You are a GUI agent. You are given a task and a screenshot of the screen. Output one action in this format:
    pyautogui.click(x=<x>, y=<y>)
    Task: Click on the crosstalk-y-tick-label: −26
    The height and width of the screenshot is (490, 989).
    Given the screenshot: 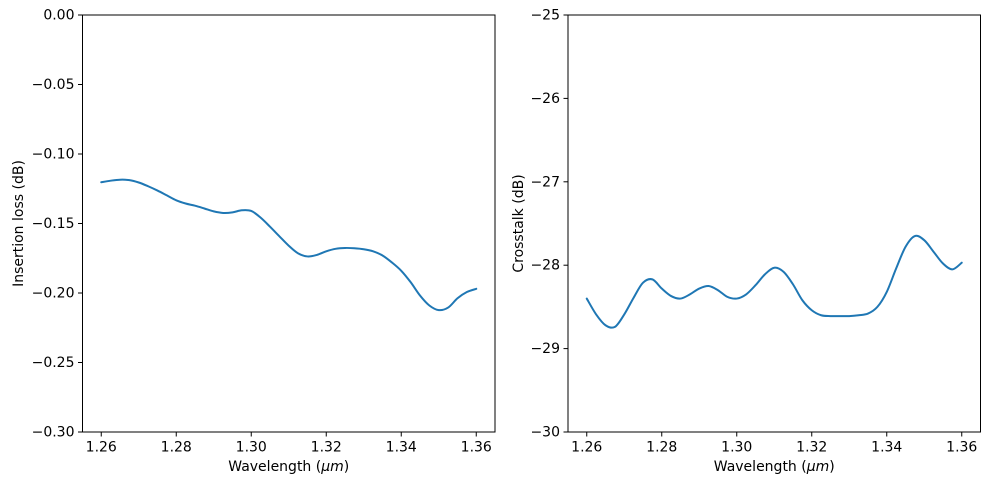 What is the action you would take?
    pyautogui.click(x=545, y=99)
    